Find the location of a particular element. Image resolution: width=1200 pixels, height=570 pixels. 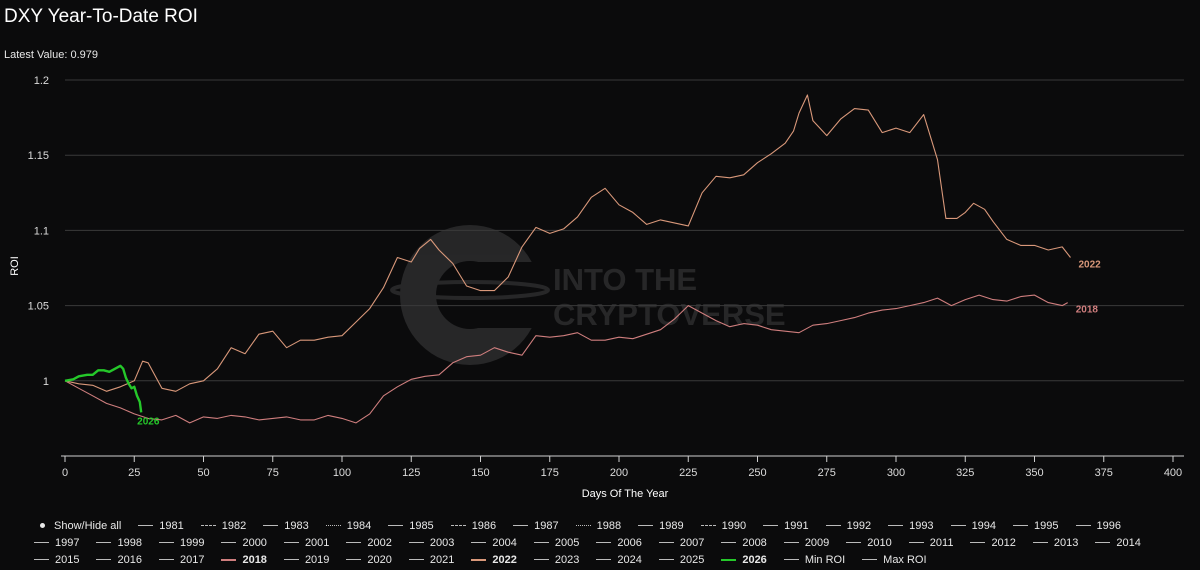

y-tick-label: 1 is located at coordinates (46, 382).